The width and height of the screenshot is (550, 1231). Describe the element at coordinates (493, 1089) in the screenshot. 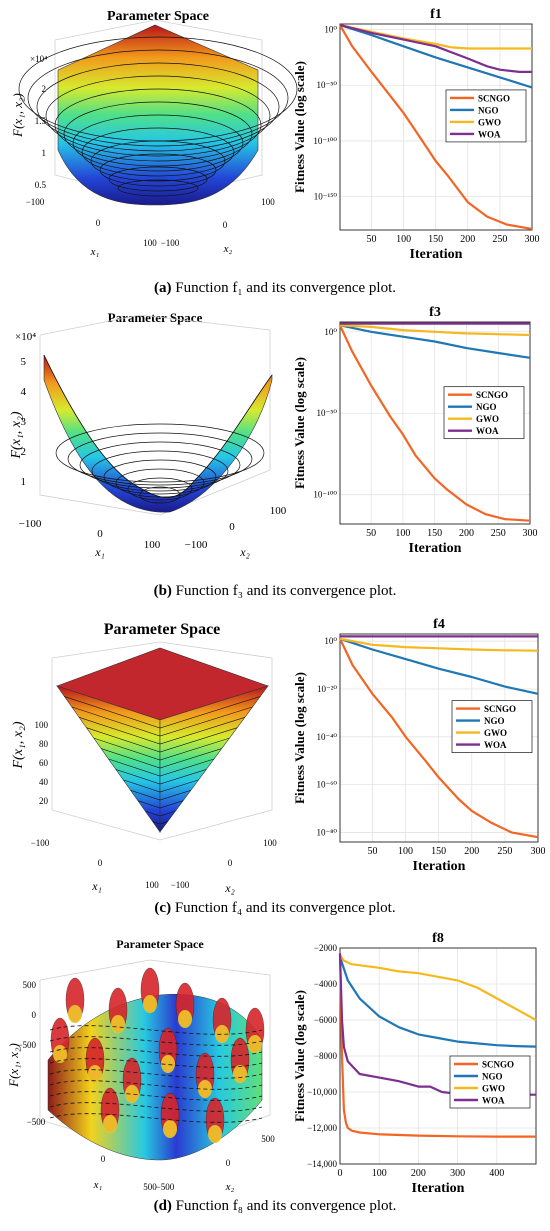

I see `legend-label-gwo: GWO` at that location.